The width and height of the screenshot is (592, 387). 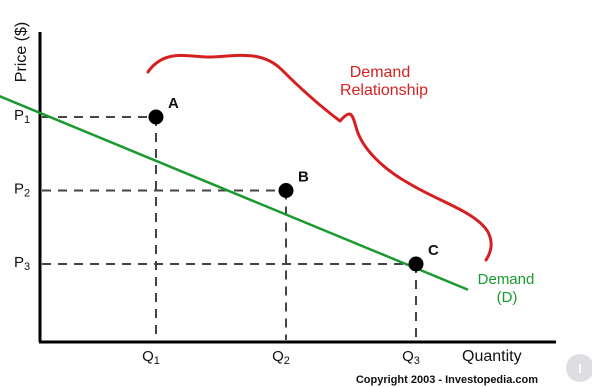 What do you see at coordinates (22, 116) in the screenshot?
I see `y-tick-label: P1` at bounding box center [22, 116].